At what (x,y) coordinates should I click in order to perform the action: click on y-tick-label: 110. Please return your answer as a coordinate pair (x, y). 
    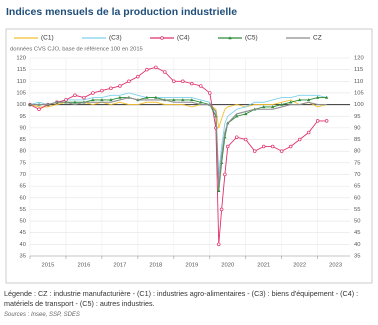
    Looking at the image, I should click on (21, 82).